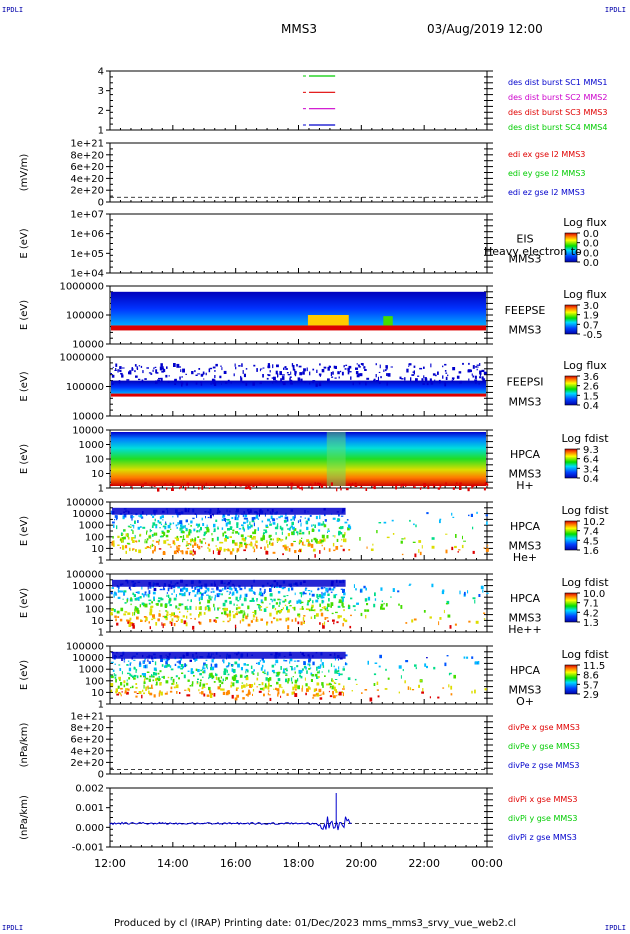  Describe the element at coordinates (585, 438) in the screenshot. I see `colorbar-title: Log fdist` at that location.